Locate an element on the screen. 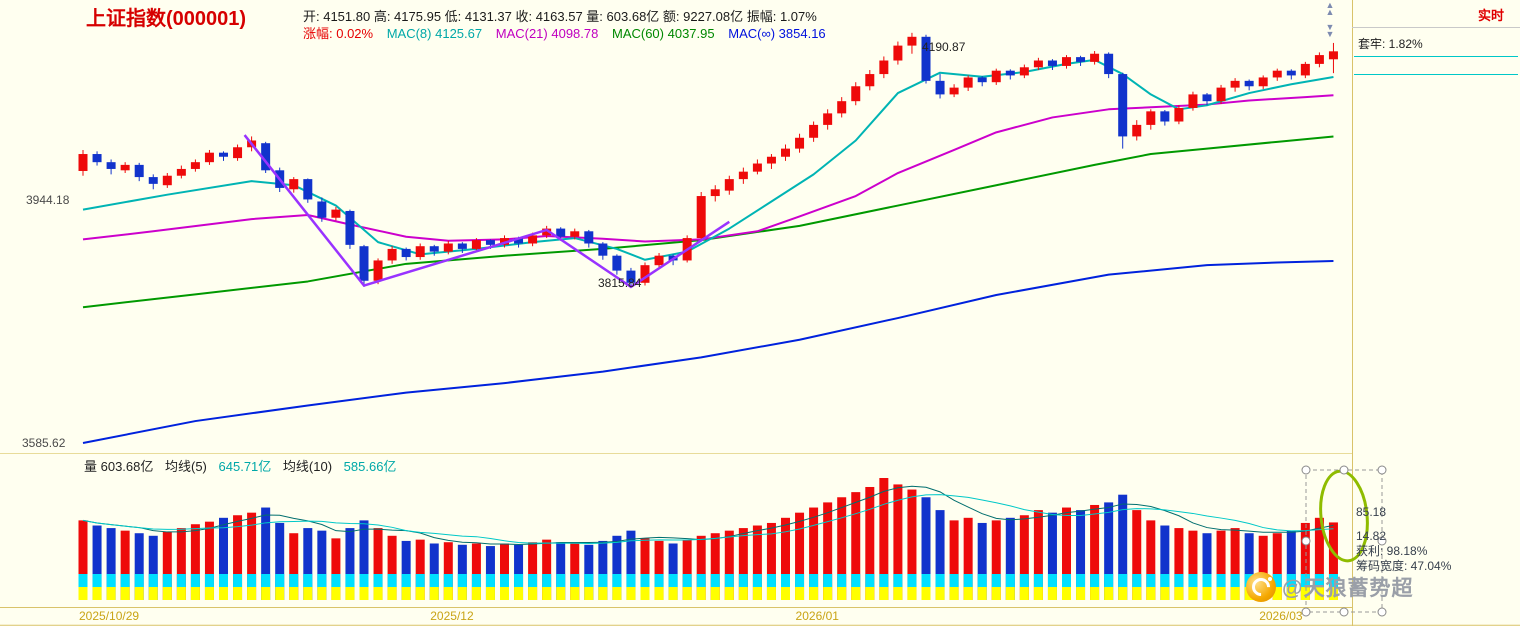  collapse-up-button: ▲ ▲ is located at coordinates (1330, 10).